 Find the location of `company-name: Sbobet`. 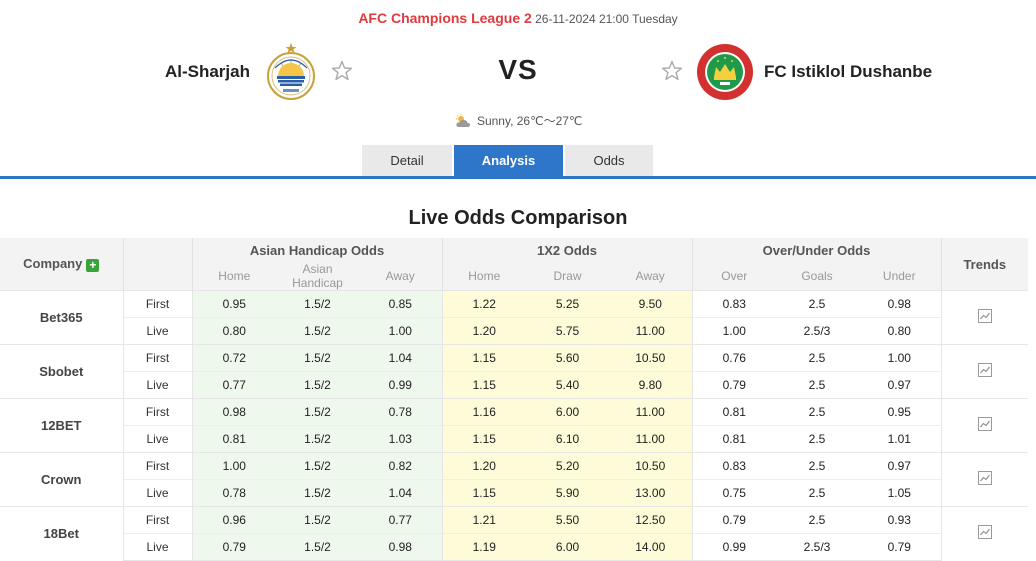

company-name: Sbobet is located at coordinates (62, 371).